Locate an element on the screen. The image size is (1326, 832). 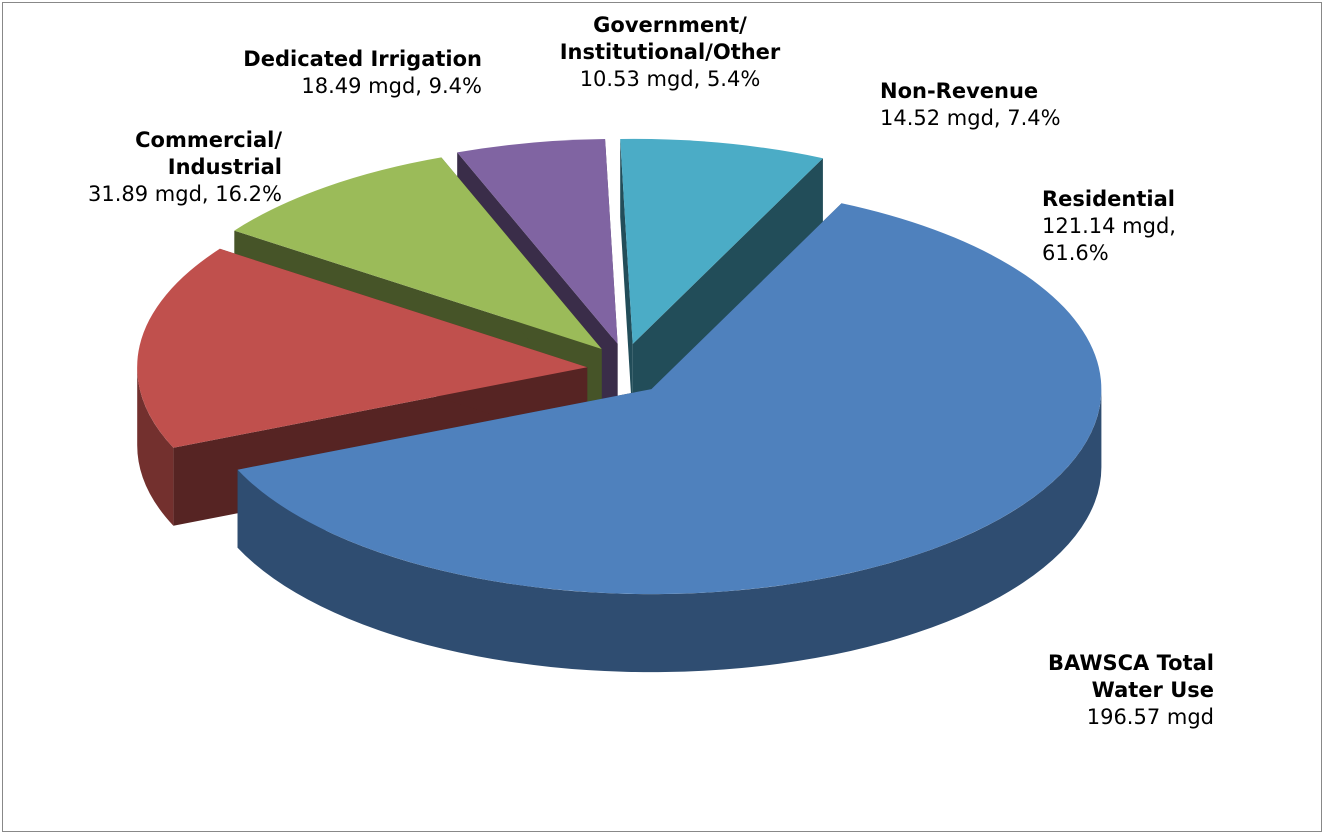
total-value: 196.57 mgd is located at coordinates (1150, 717).